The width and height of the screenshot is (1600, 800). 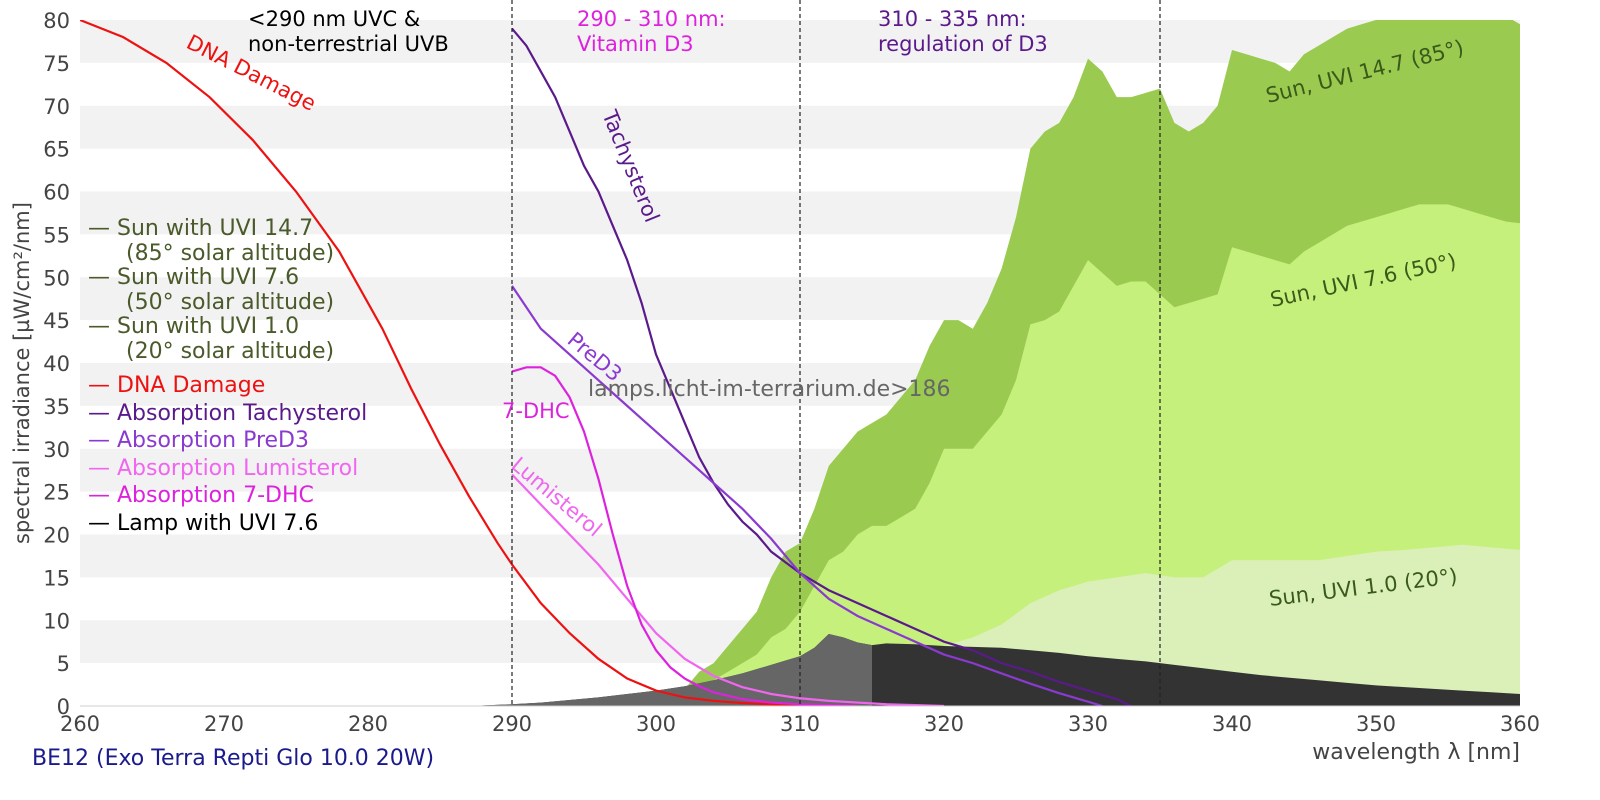 What do you see at coordinates (224, 724) in the screenshot?
I see `x-tick-label: 270` at bounding box center [224, 724].